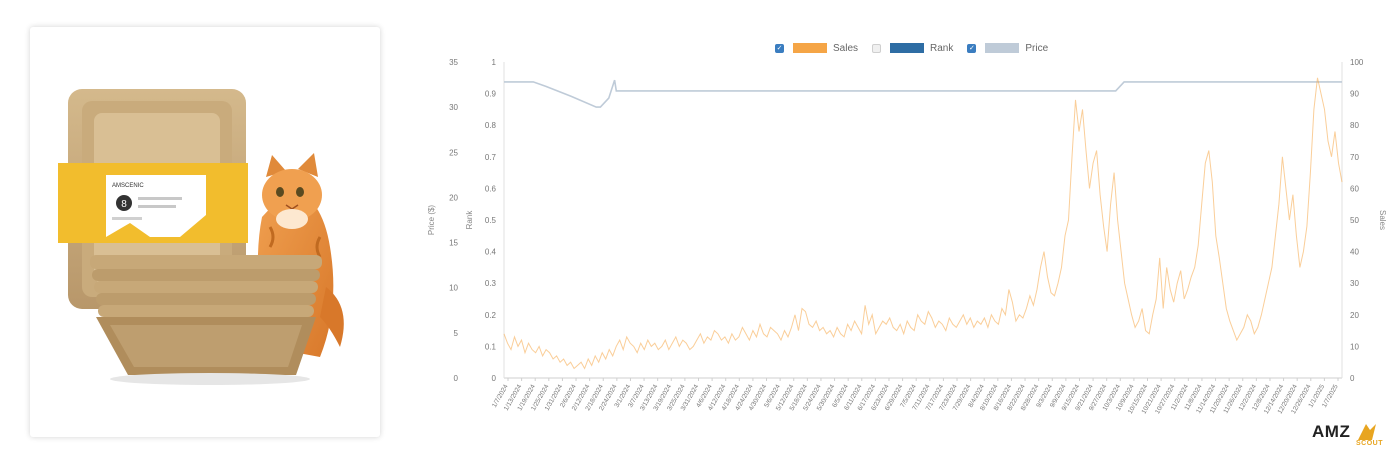 This screenshot has height=468, width=1395. What do you see at coordinates (1002, 48) in the screenshot?
I see `legend-swatch-price` at bounding box center [1002, 48].